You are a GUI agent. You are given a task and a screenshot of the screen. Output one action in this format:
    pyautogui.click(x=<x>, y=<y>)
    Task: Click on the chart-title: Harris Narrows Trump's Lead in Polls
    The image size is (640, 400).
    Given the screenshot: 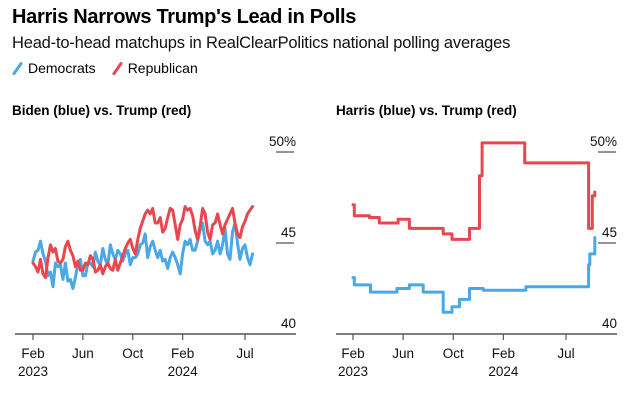 What is the action you would take?
    pyautogui.click(x=184, y=17)
    